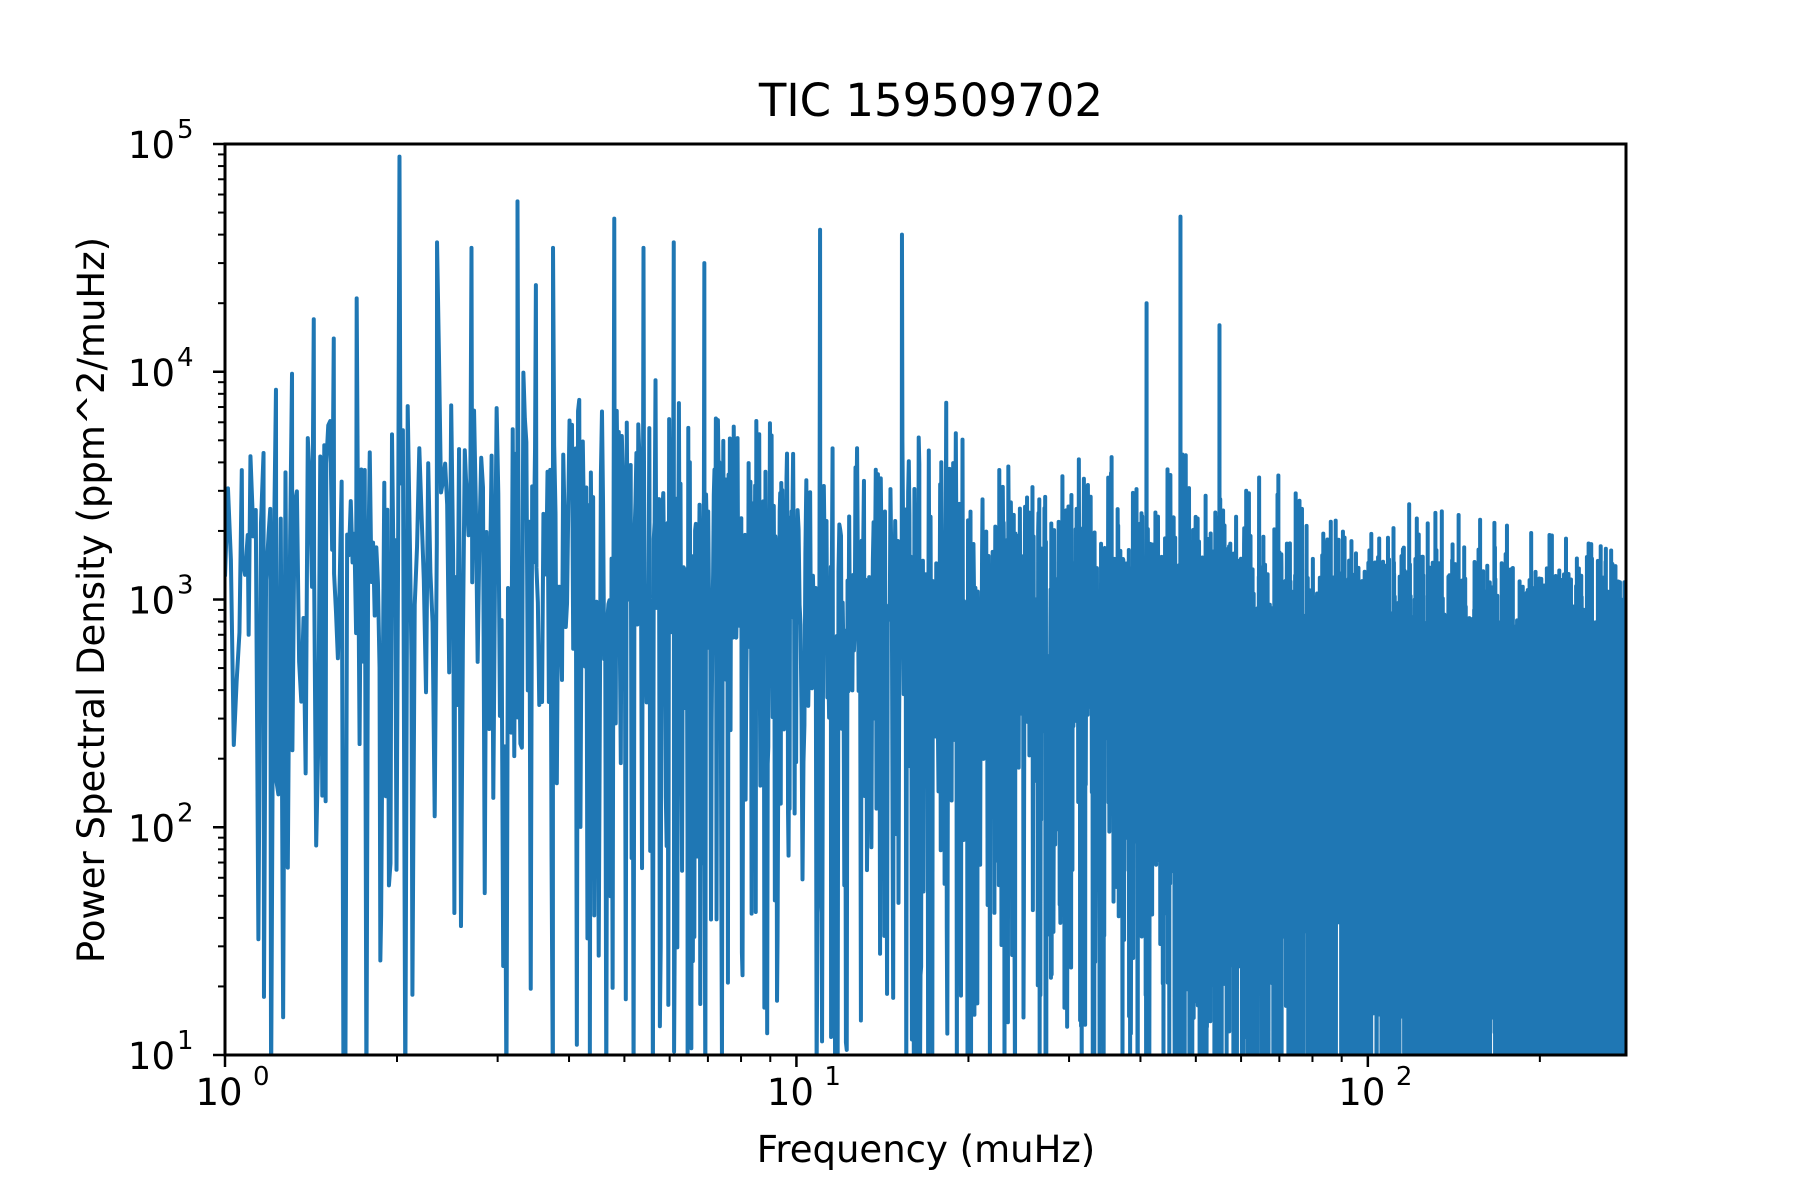 Image resolution: width=1800 pixels, height=1200 pixels. Describe the element at coordinates (185, 130) in the screenshot. I see `y-tick-exponent: 5` at that location.